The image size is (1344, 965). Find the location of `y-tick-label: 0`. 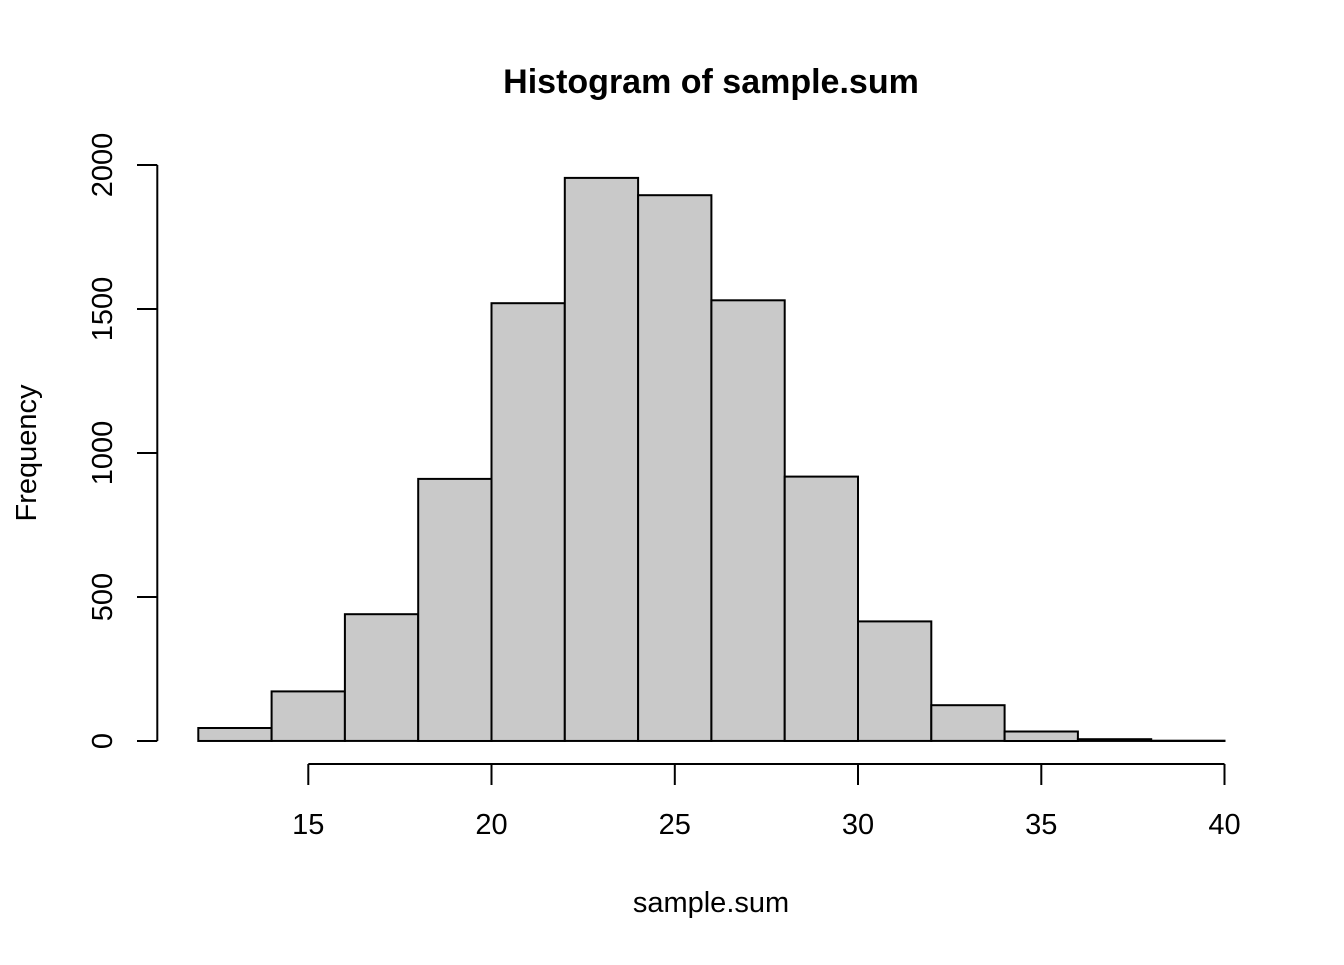

y-tick-label: 0 is located at coordinates (103, 741).